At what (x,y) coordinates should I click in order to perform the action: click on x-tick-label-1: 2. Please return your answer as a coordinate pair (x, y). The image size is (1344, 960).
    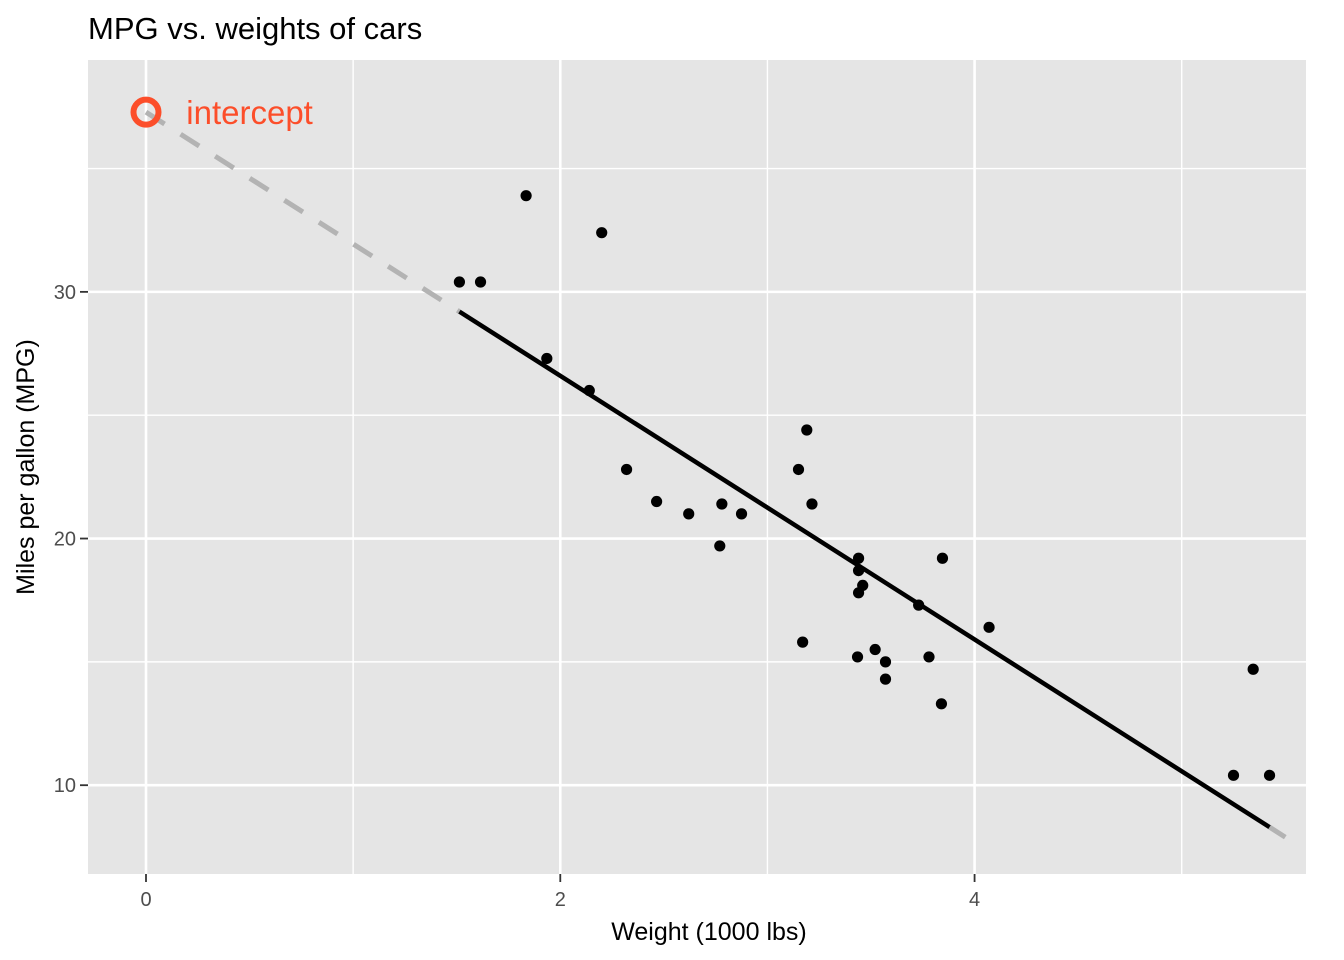
    Looking at the image, I should click on (560, 900).